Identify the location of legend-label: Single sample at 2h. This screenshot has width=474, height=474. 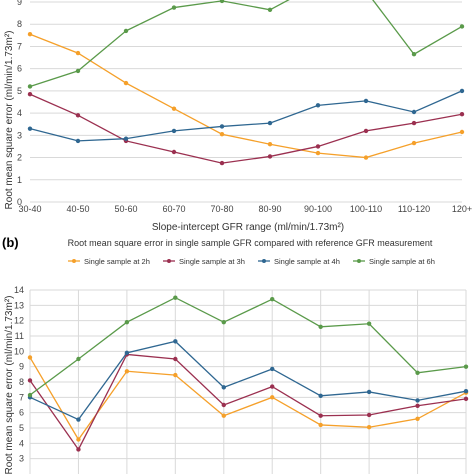
(117, 261).